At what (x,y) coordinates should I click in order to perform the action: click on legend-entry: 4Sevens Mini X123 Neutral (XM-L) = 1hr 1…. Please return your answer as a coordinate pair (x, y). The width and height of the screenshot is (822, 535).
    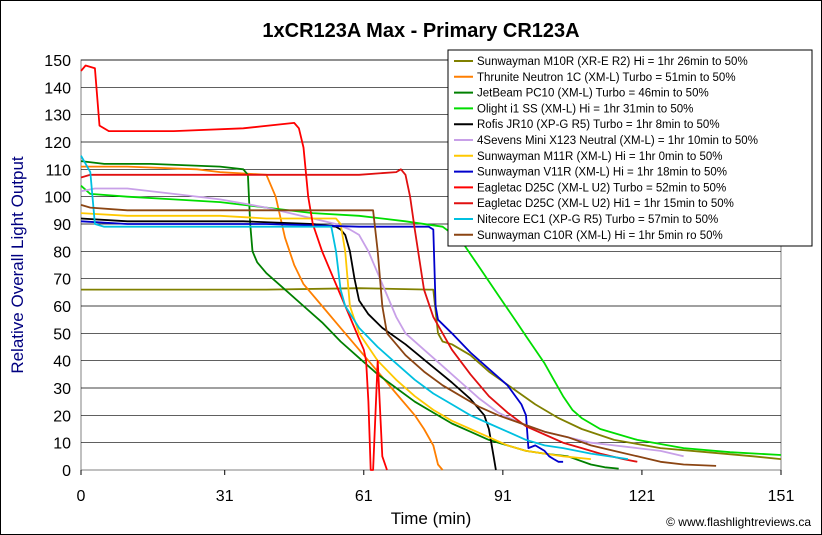
    Looking at the image, I should click on (617, 141).